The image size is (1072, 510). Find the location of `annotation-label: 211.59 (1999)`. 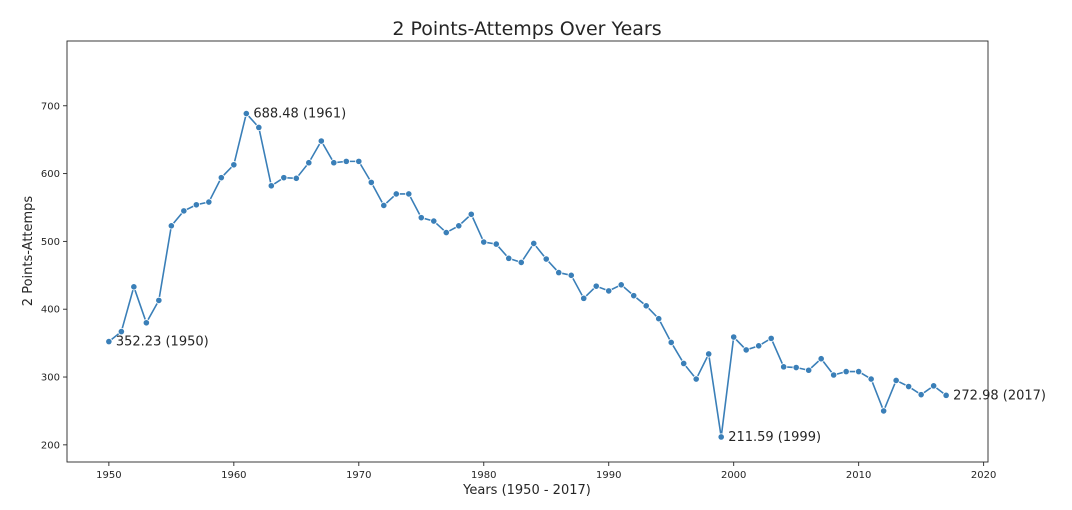

annotation-label: 211.59 (1999) is located at coordinates (774, 437).